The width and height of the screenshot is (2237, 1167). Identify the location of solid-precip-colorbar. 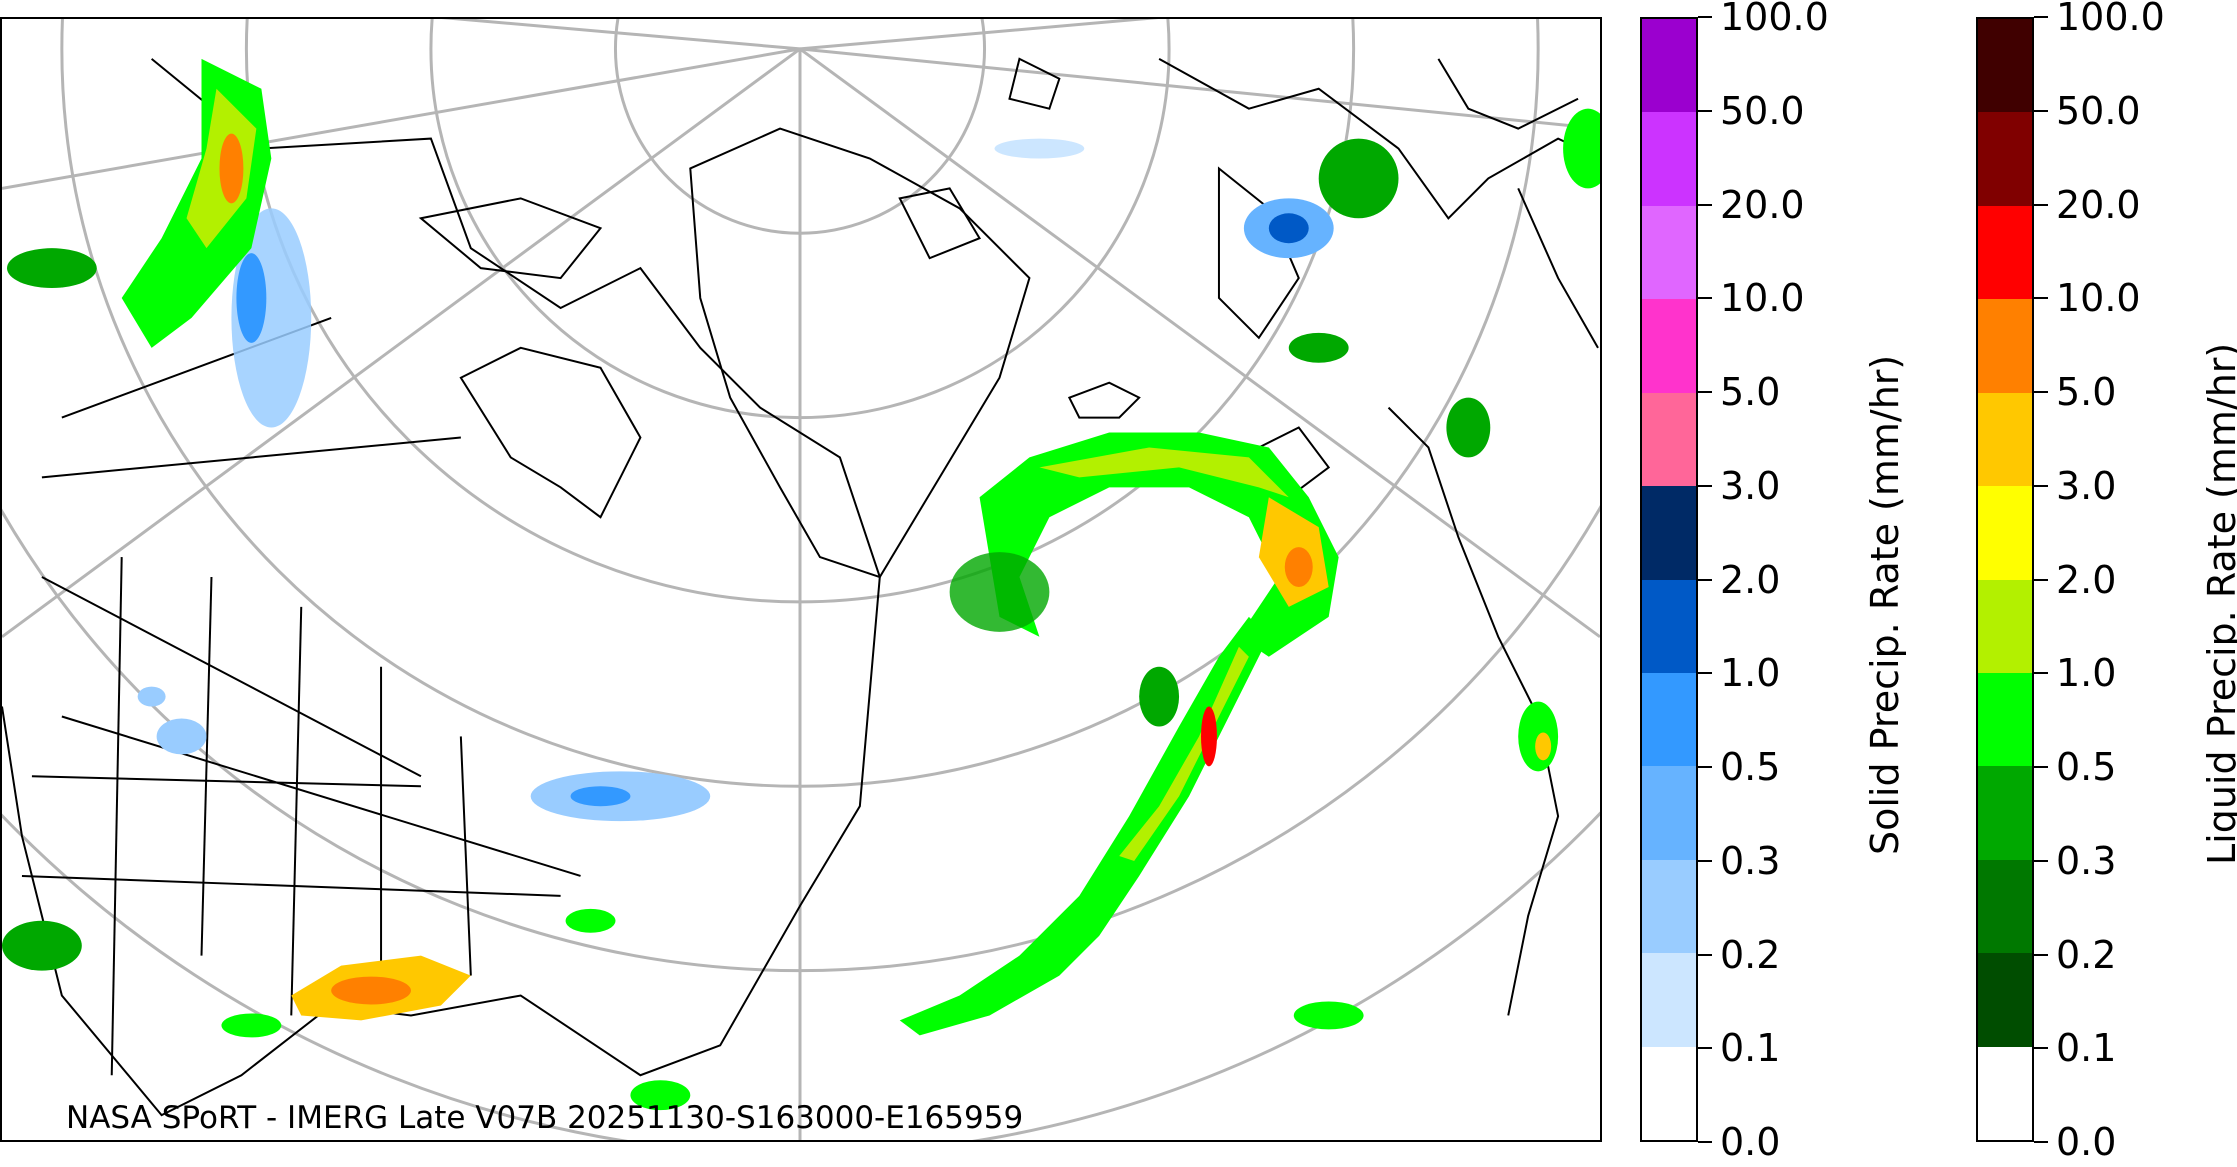
(1669, 579).